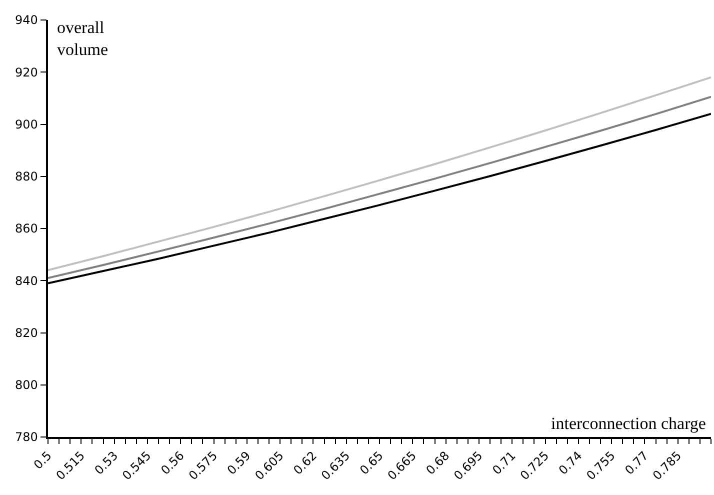 This screenshot has height=495, width=714. Describe the element at coordinates (26, 72) in the screenshot. I see `y-tick-label: 920` at that location.